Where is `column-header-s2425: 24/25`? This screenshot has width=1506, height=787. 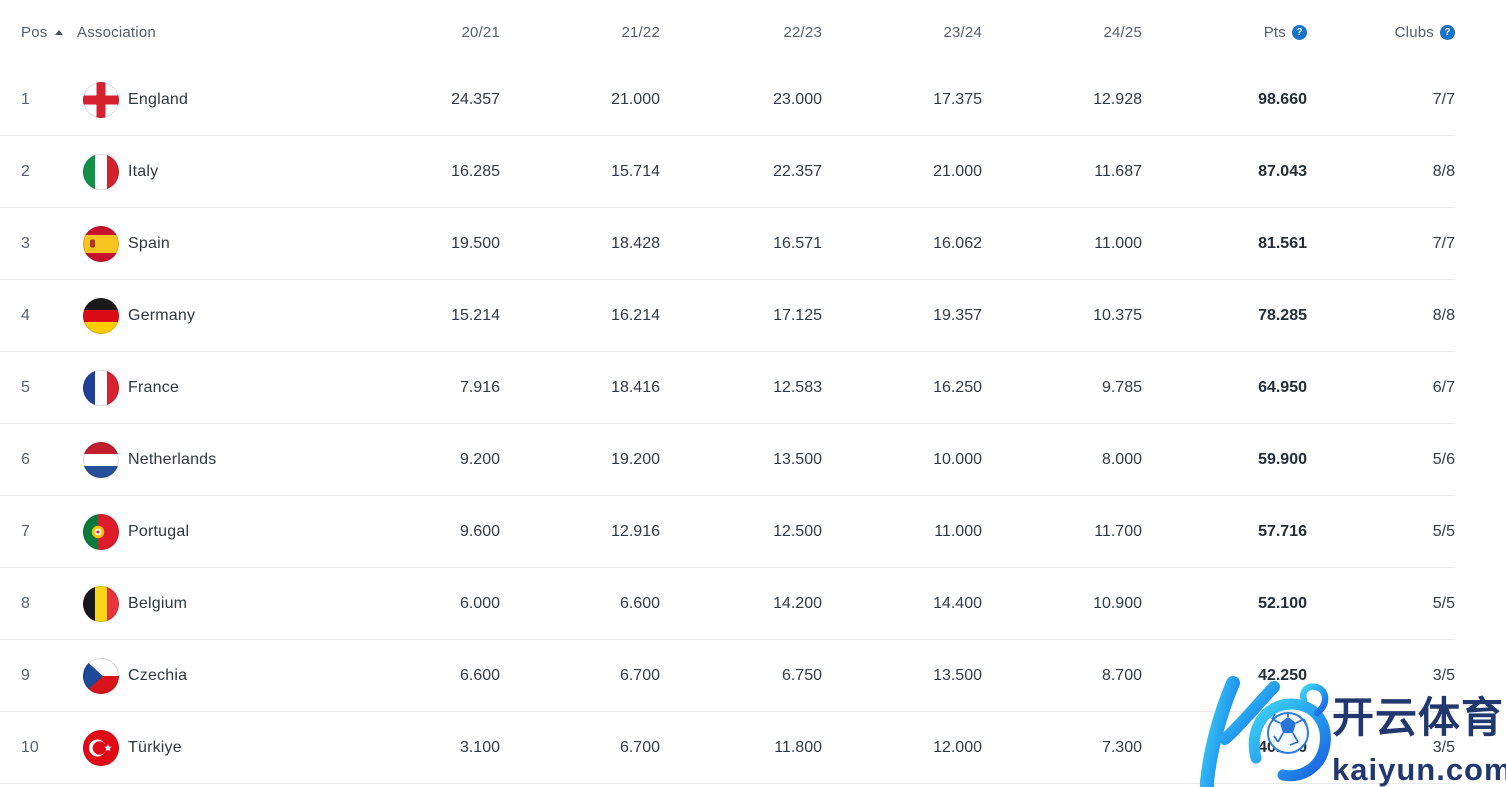
column-header-s2425: 24/25 is located at coordinates (1062, 32).